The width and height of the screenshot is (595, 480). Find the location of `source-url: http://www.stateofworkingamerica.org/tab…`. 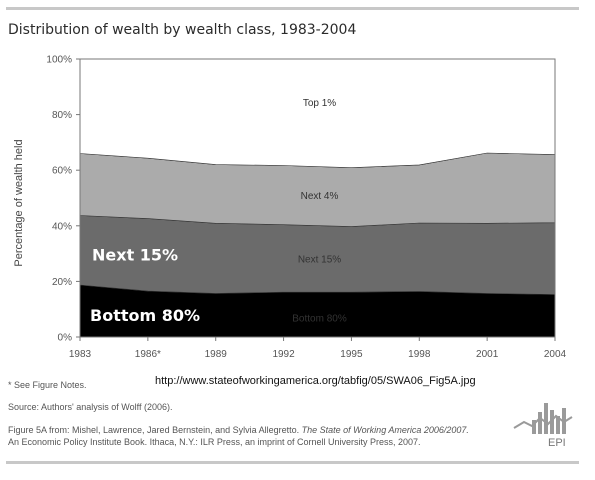

source-url: http://www.stateofworkingamerica.org/tab… is located at coordinates (315, 381).